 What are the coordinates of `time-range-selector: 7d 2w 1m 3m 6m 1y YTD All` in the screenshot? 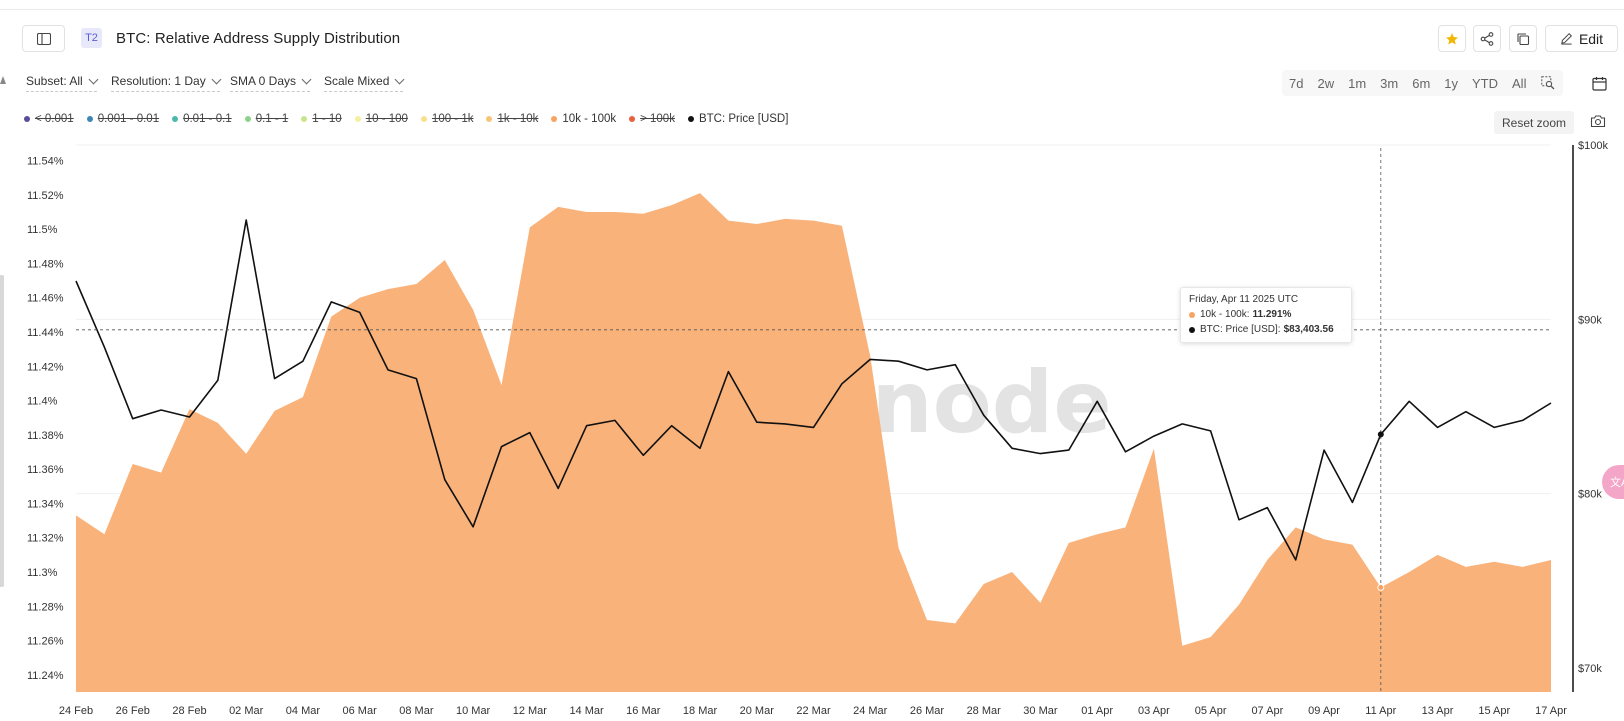 It's located at (1423, 83).